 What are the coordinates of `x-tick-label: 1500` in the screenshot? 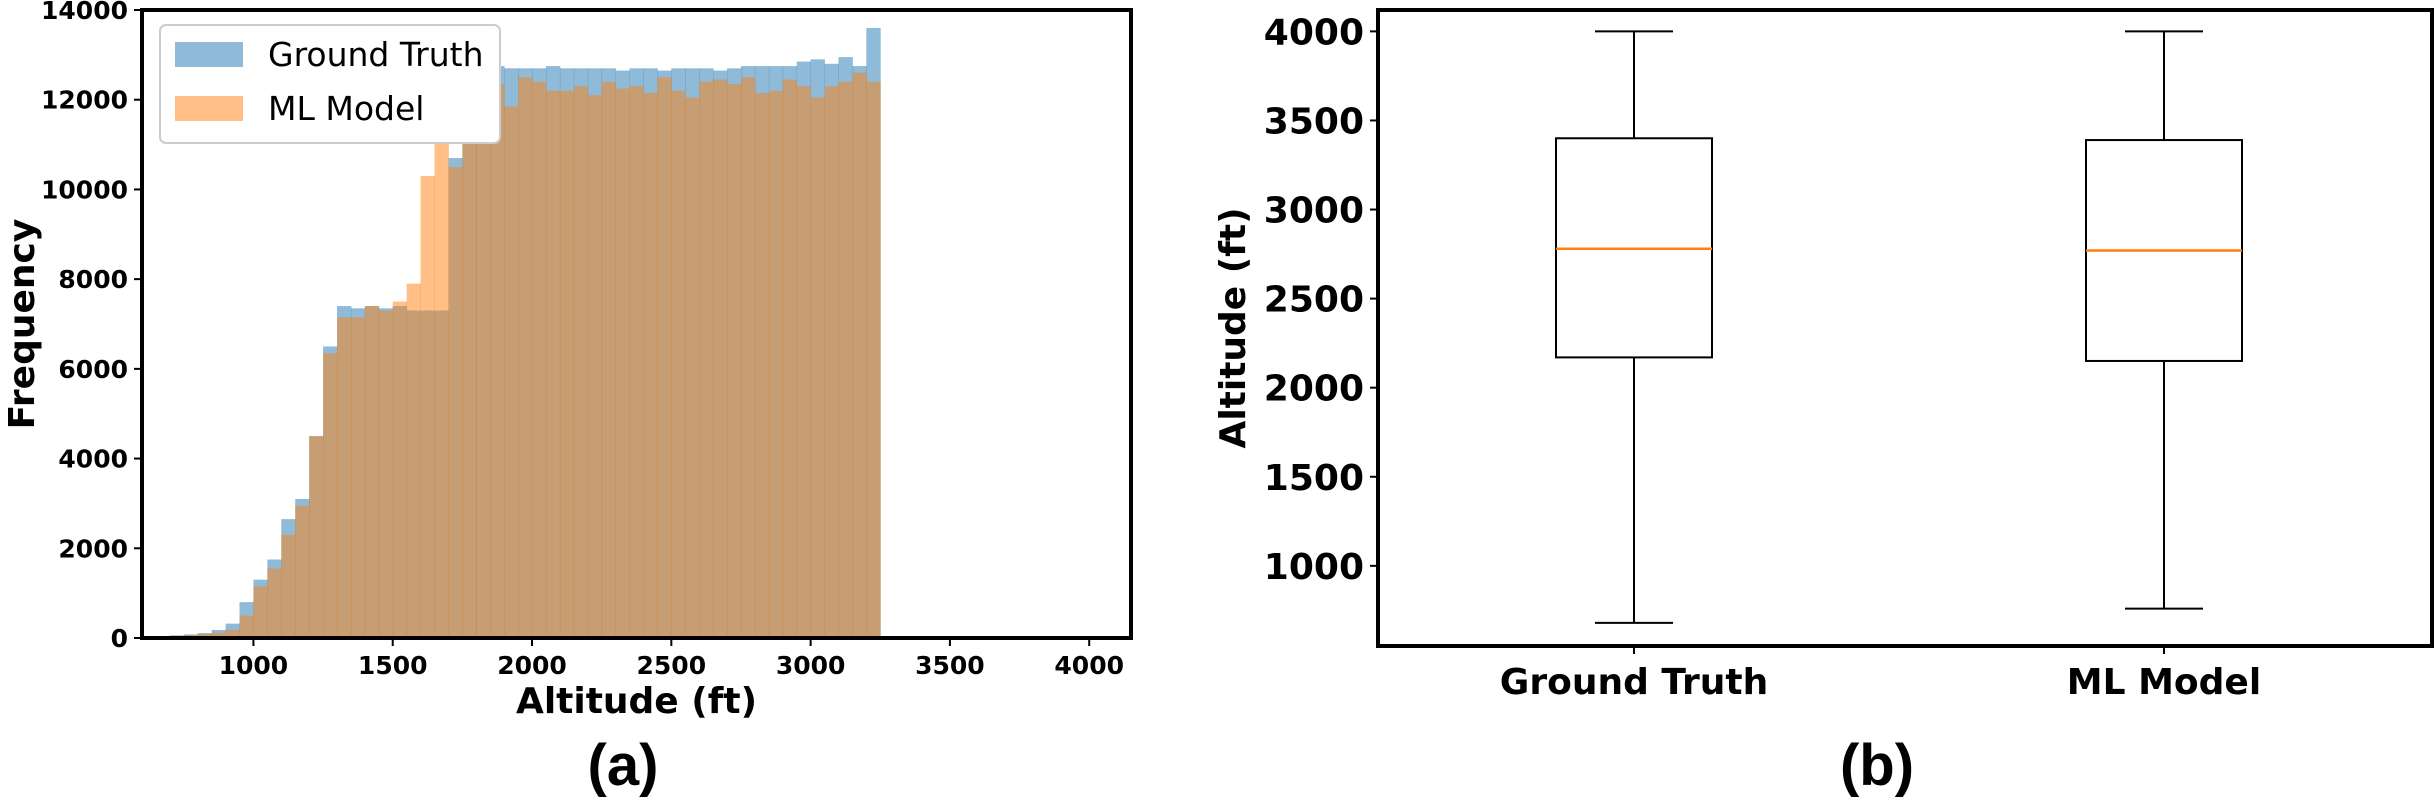 It's located at (393, 665).